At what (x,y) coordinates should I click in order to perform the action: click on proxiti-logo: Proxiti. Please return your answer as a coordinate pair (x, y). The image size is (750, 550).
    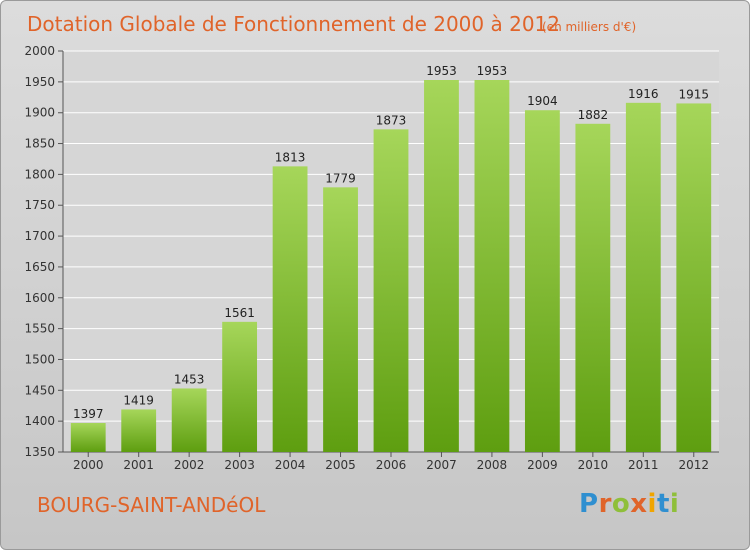
    Looking at the image, I should click on (629, 504).